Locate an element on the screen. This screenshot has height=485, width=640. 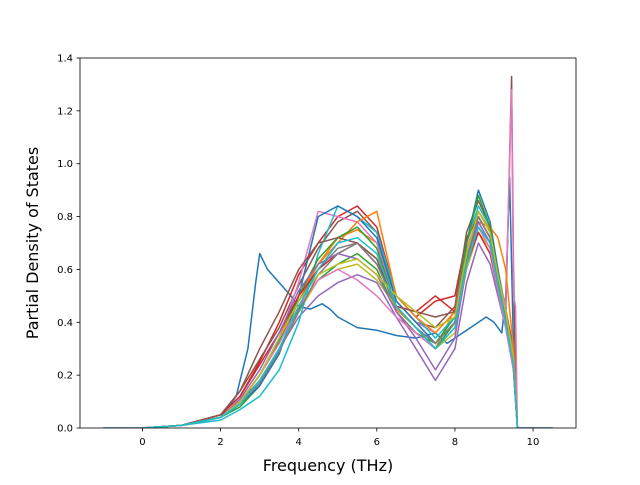
y-tick-label: 1.0 is located at coordinates (65, 164).